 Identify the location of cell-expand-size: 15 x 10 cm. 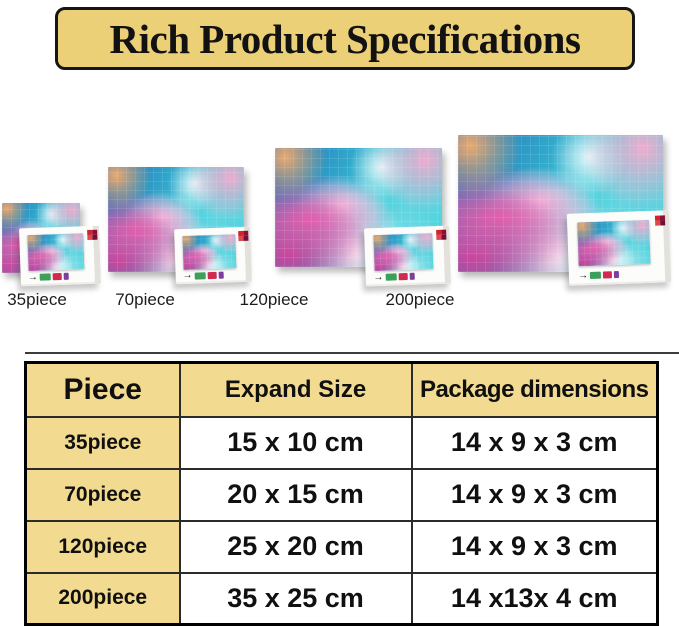
(295, 442).